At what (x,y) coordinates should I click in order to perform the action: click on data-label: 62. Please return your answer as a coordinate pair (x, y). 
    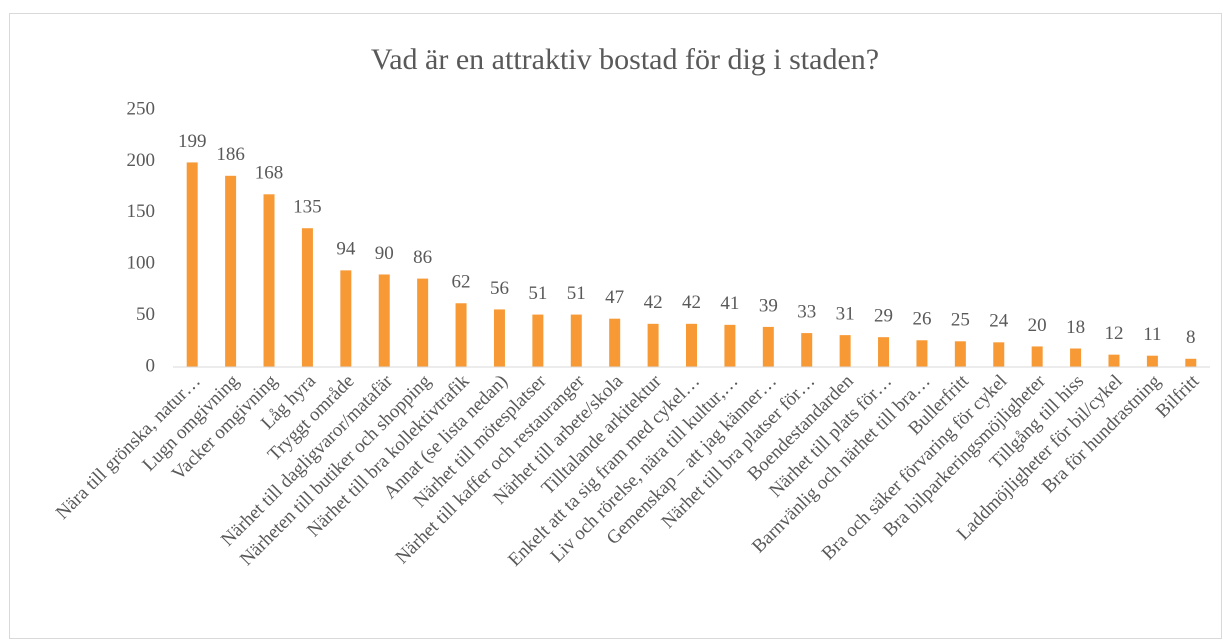
    Looking at the image, I should click on (461, 282).